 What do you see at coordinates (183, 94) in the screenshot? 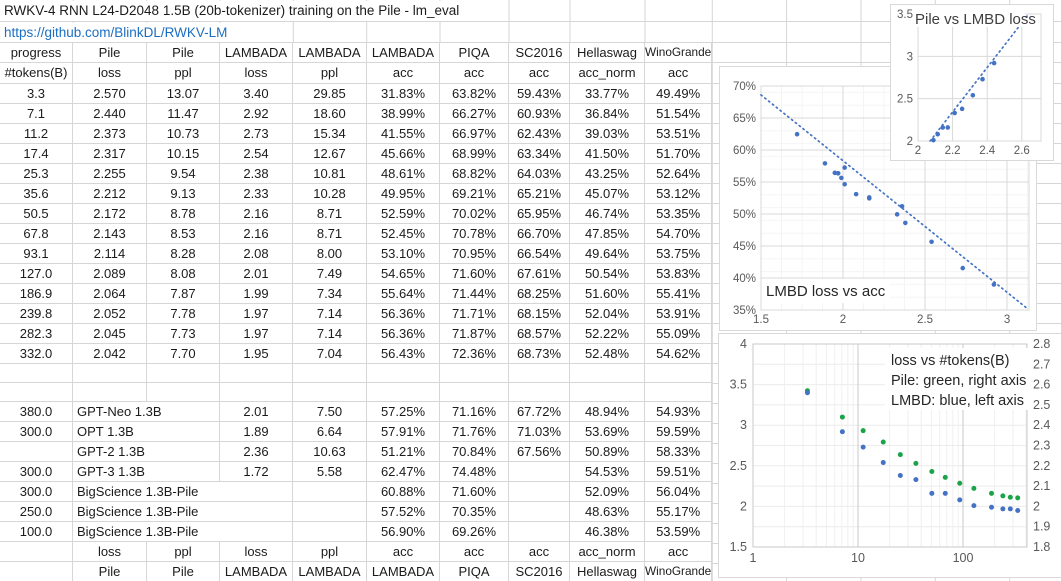
I see `cell: 13.07` at bounding box center [183, 94].